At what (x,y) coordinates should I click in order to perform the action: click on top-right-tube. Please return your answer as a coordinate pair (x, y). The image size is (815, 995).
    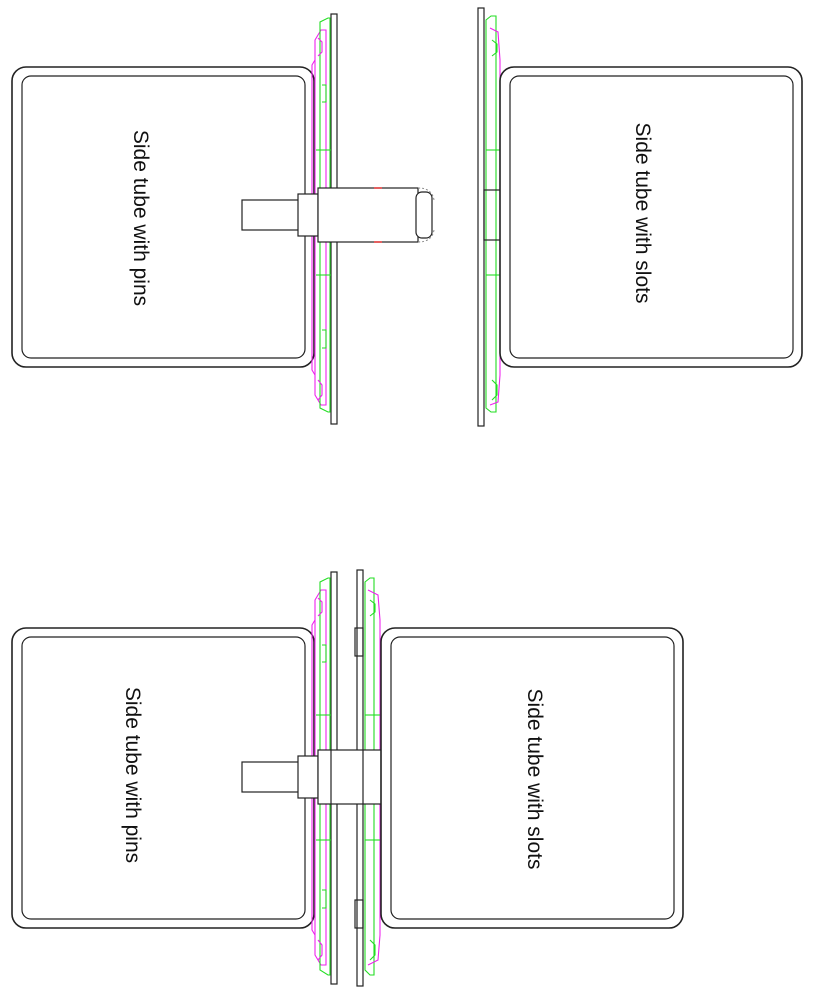
    Looking at the image, I should click on (651, 217).